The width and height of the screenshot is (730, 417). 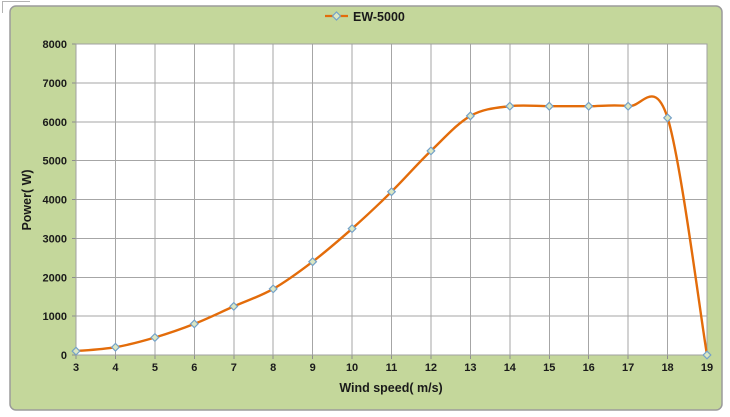 What do you see at coordinates (155, 368) in the screenshot?
I see `x-tick-label: 5` at bounding box center [155, 368].